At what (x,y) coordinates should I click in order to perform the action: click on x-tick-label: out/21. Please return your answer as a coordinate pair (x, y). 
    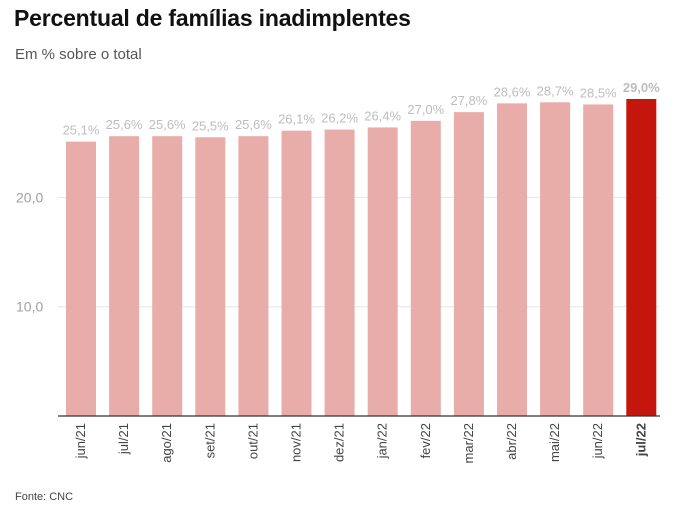
    Looking at the image, I should click on (252, 441).